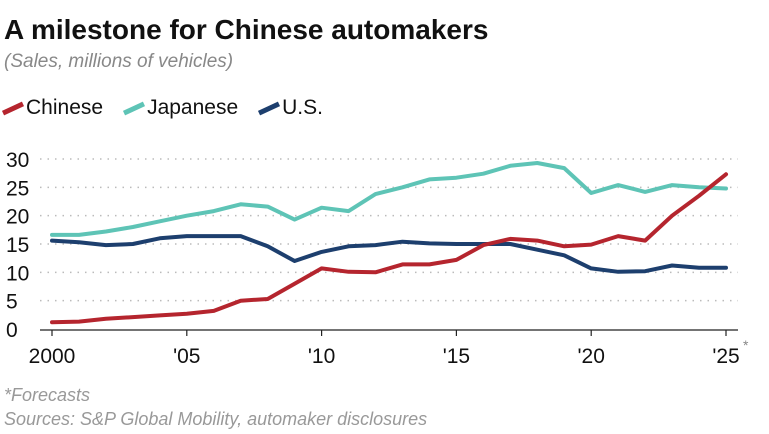  I want to click on x-tick-label: '15, so click(456, 356).